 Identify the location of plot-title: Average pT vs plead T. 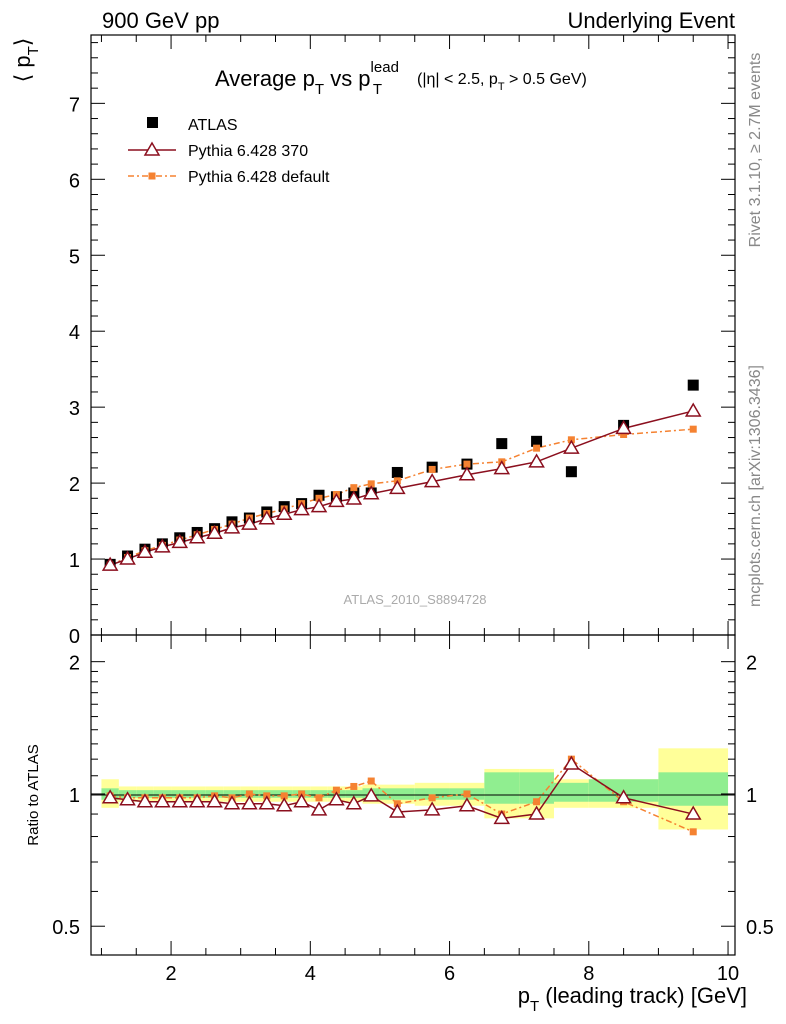
(307, 78).